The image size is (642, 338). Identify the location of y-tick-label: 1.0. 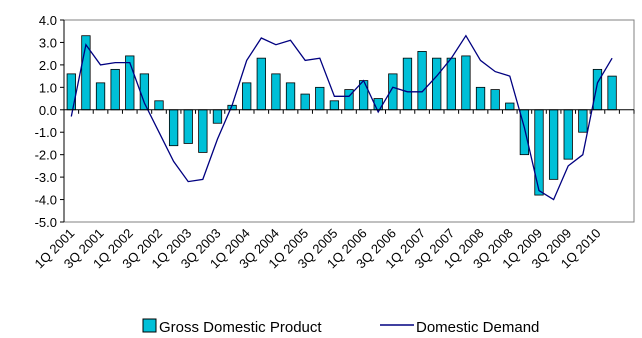
(48, 87).